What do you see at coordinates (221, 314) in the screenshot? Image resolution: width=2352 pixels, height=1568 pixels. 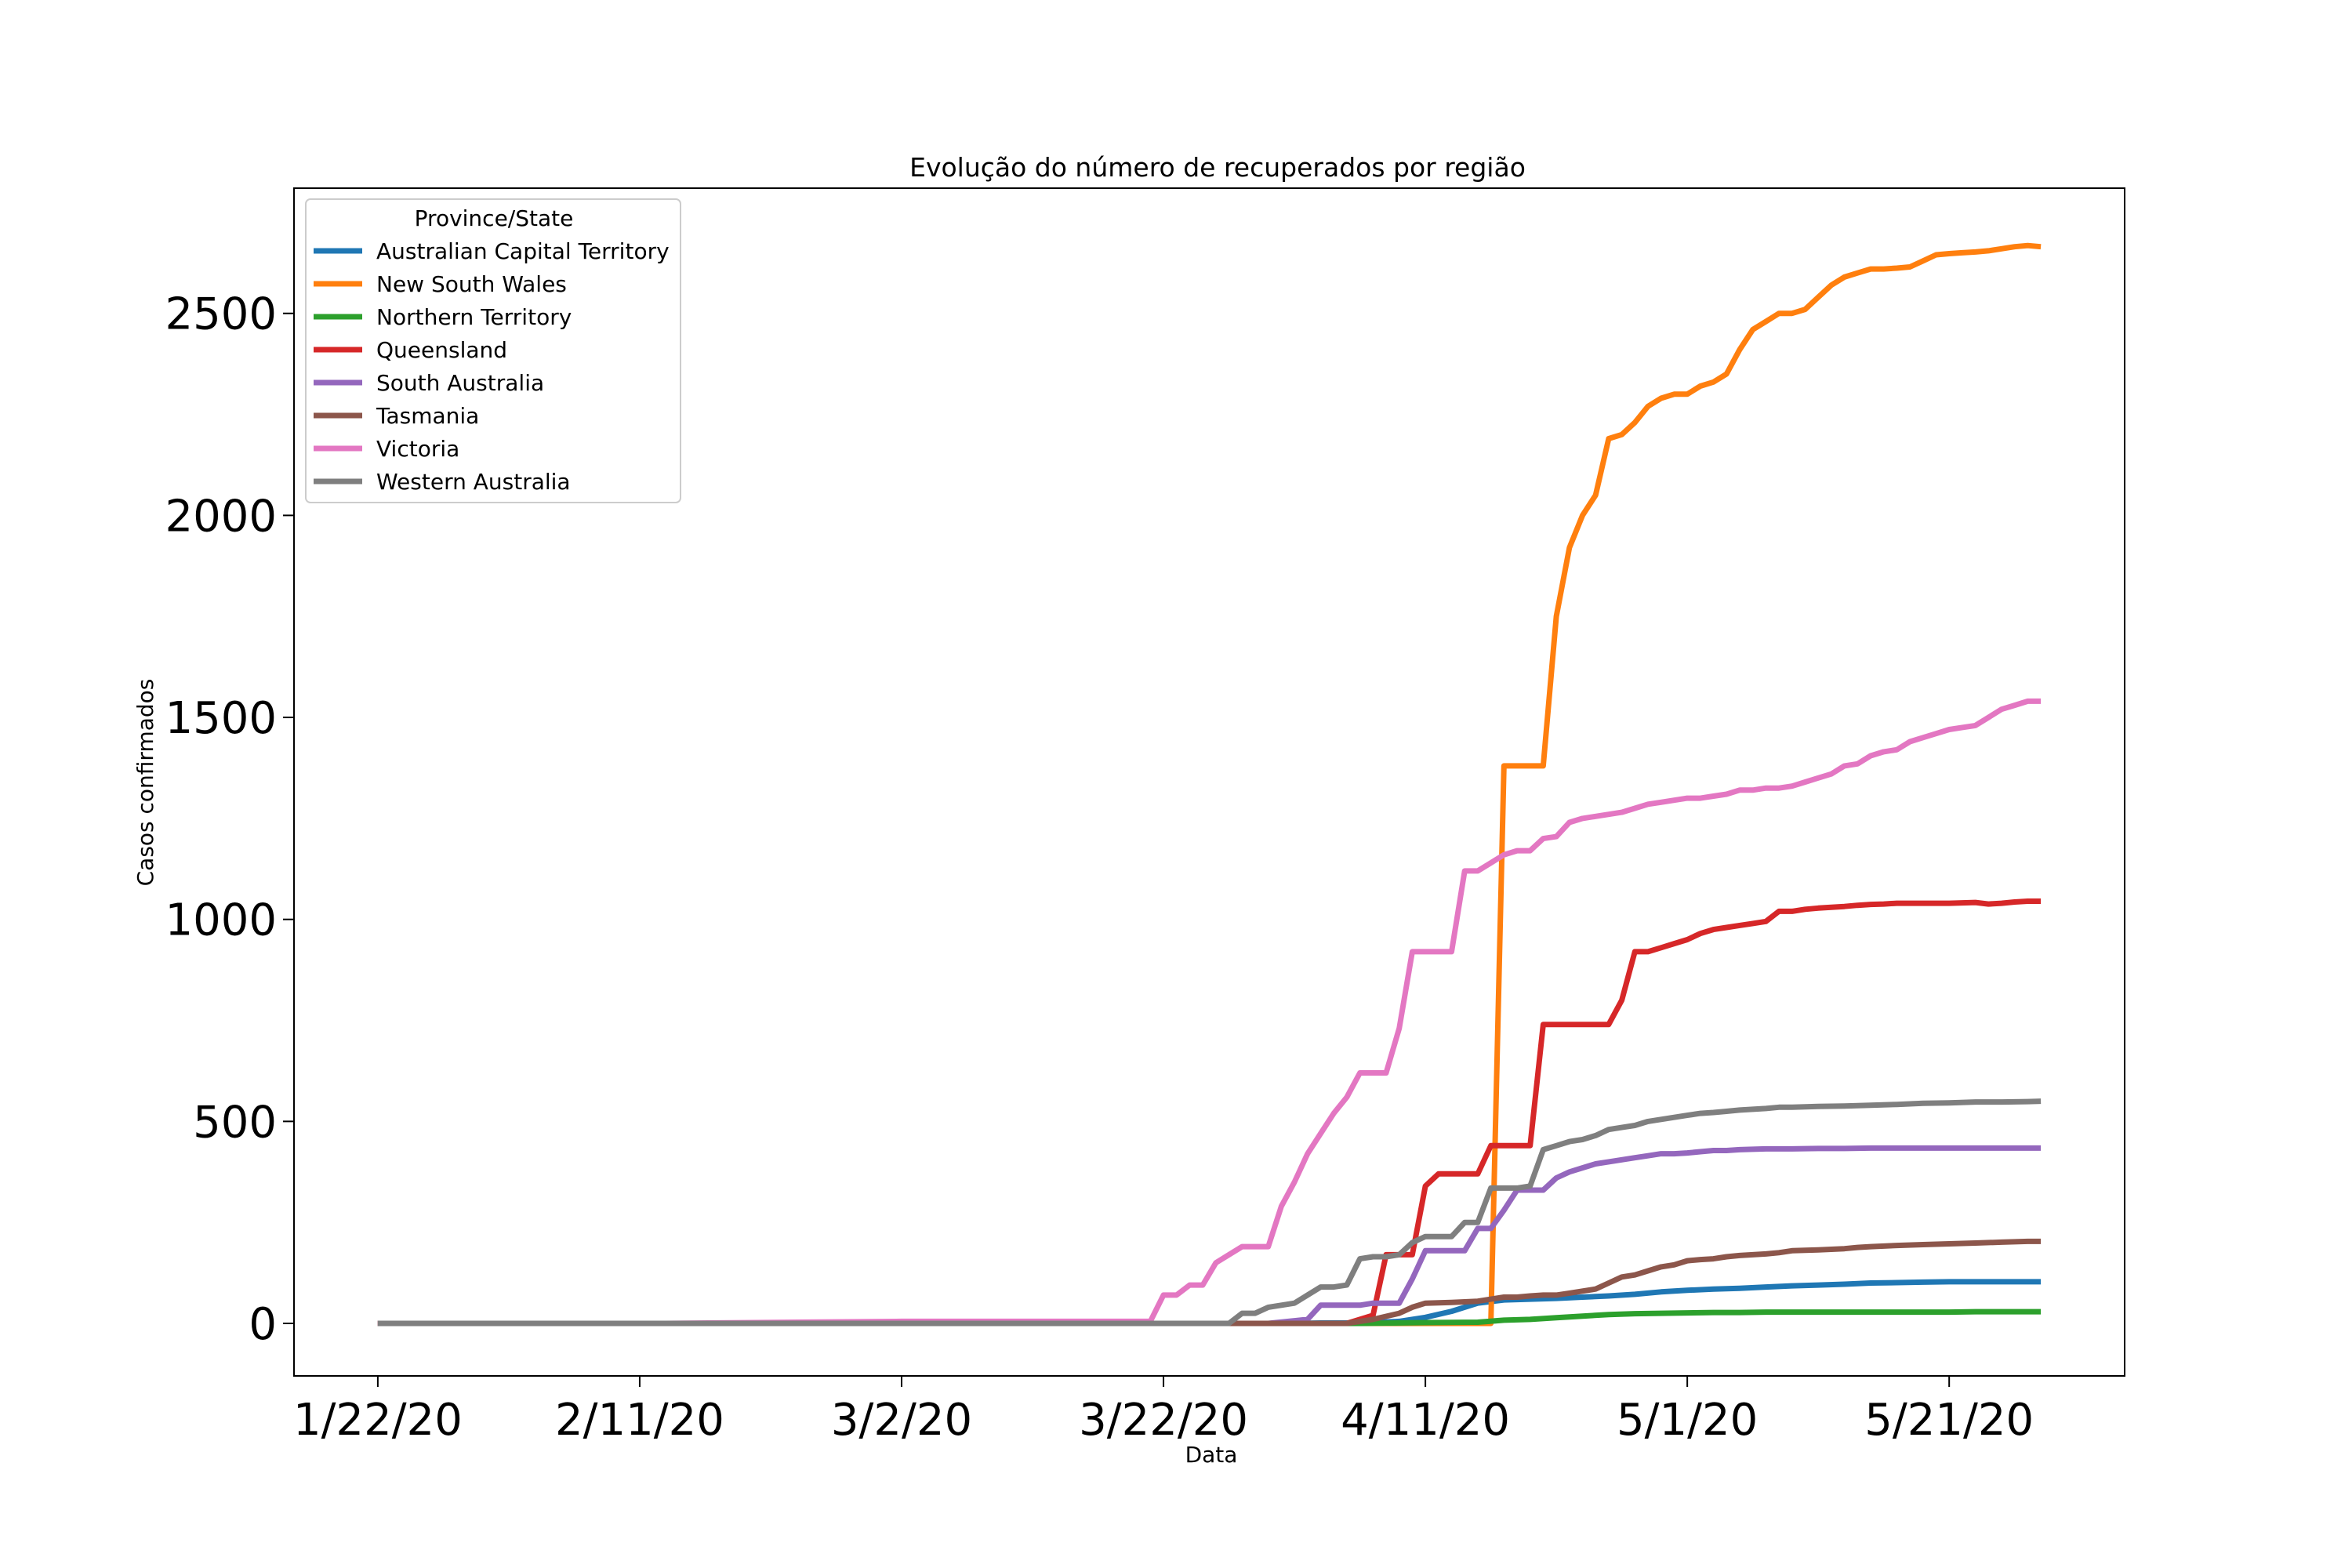 I see `y-tick-label: 2500` at bounding box center [221, 314].